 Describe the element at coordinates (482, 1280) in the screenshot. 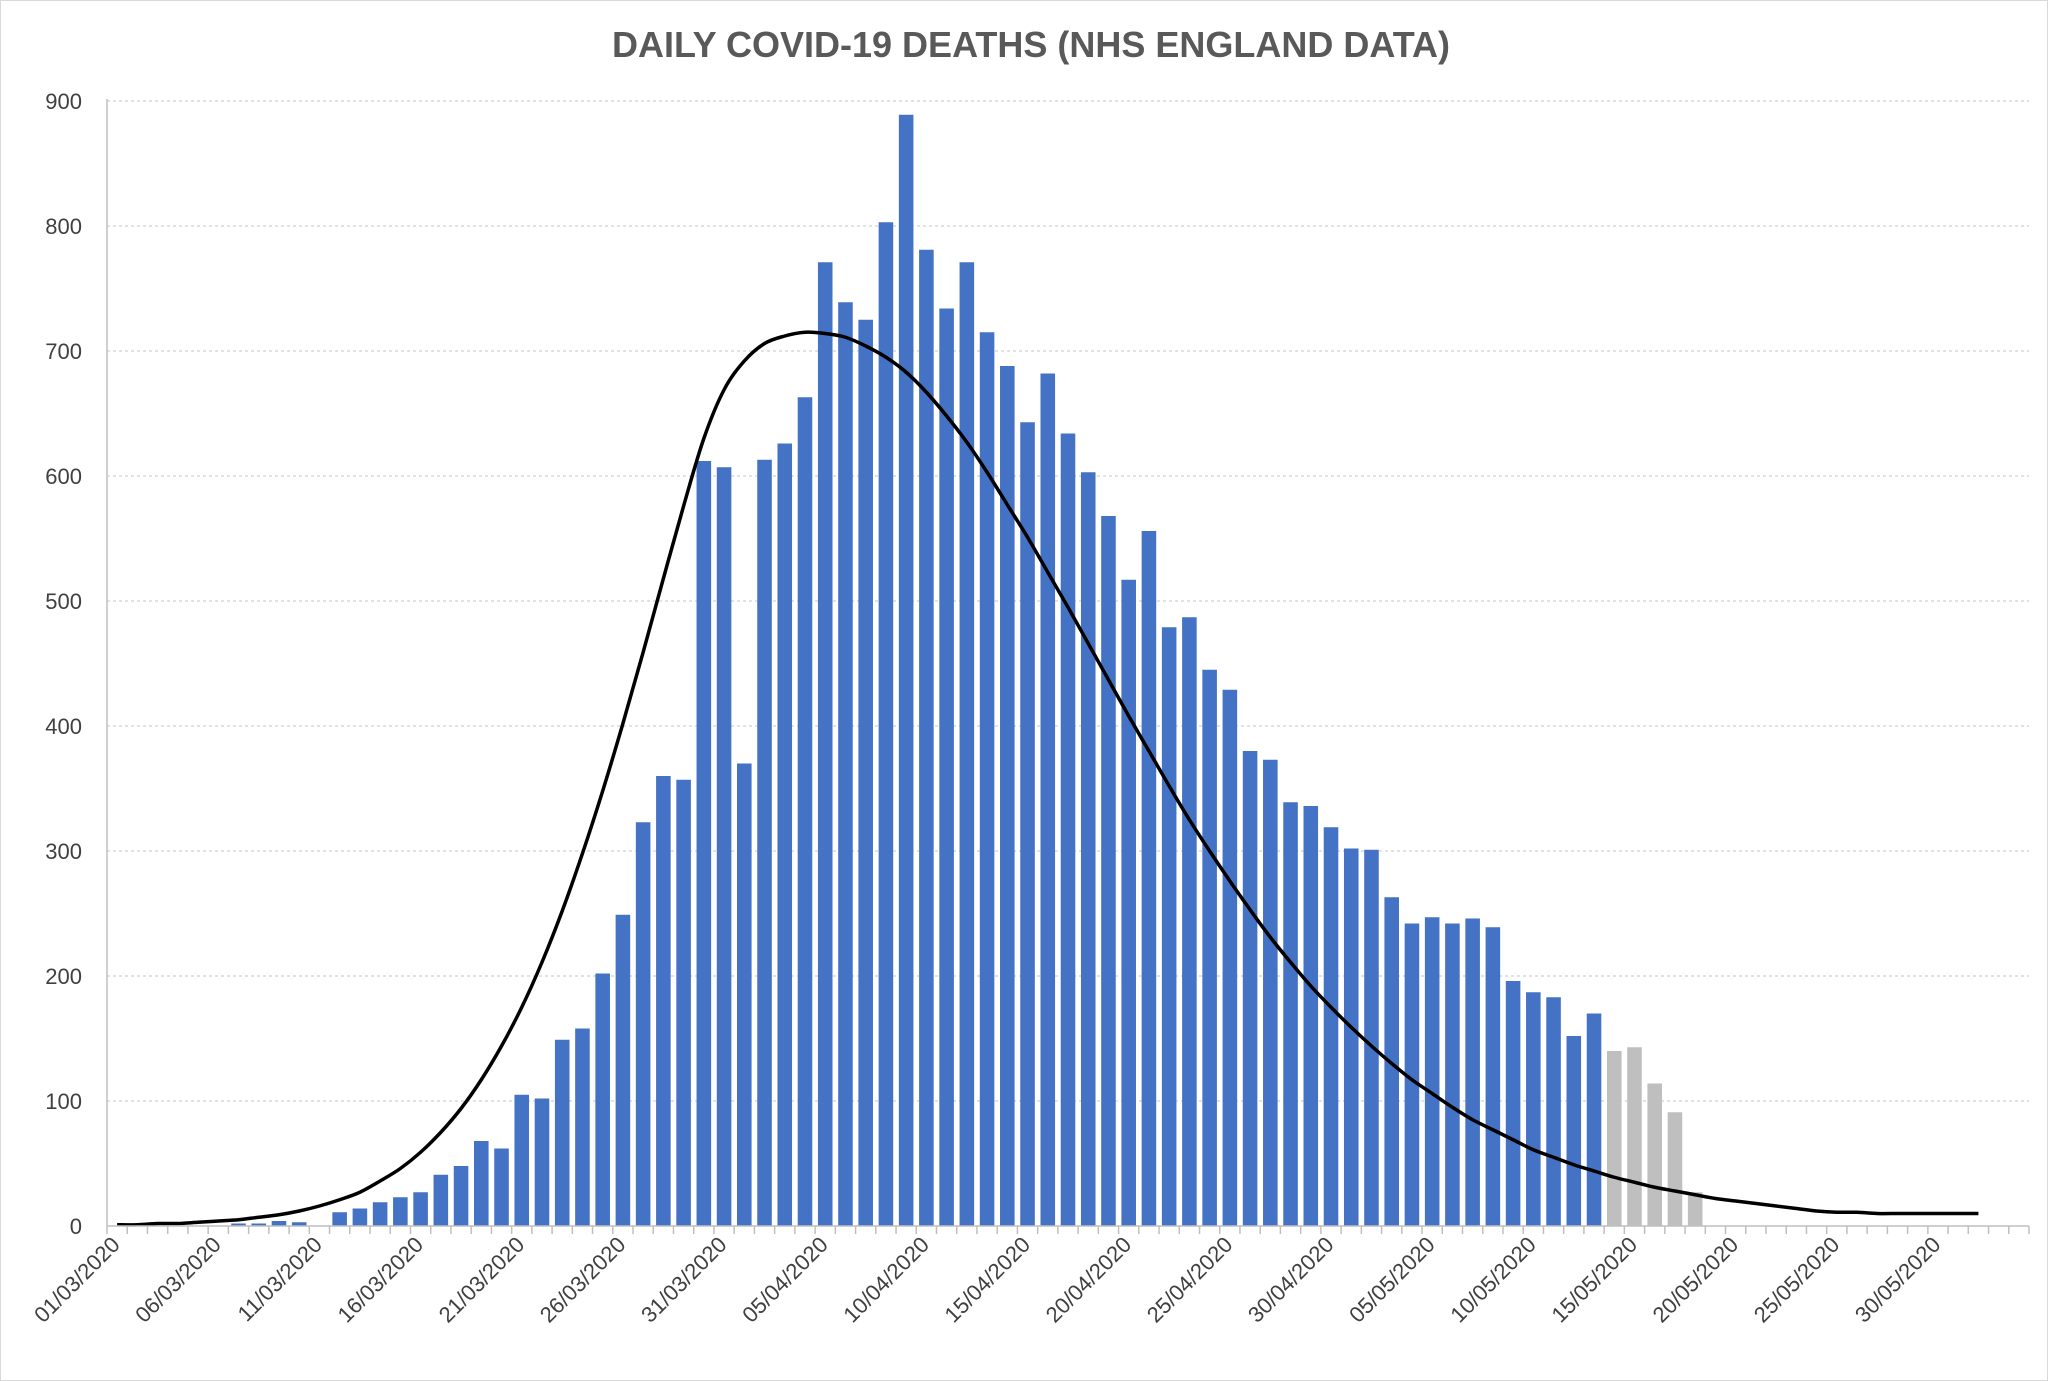

I see `x-tick-label: 21/03/2020` at that location.